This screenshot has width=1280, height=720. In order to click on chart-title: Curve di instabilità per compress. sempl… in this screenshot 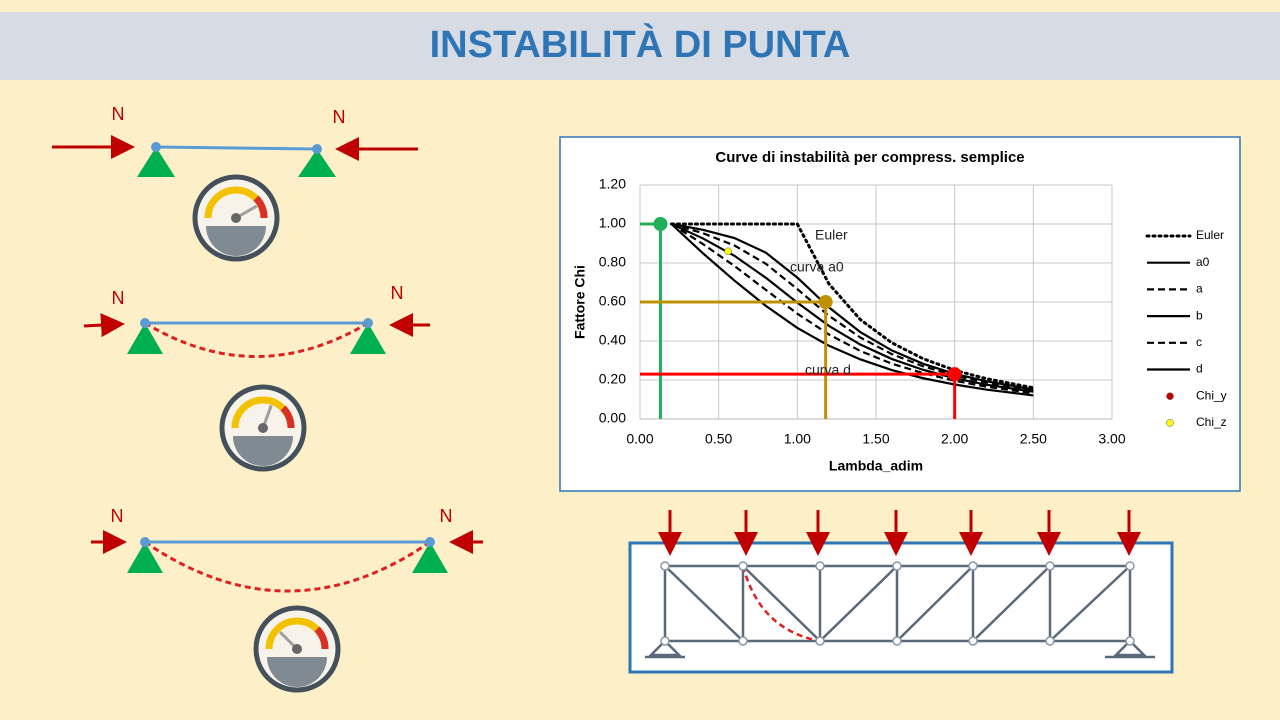, I will do `click(869, 157)`.